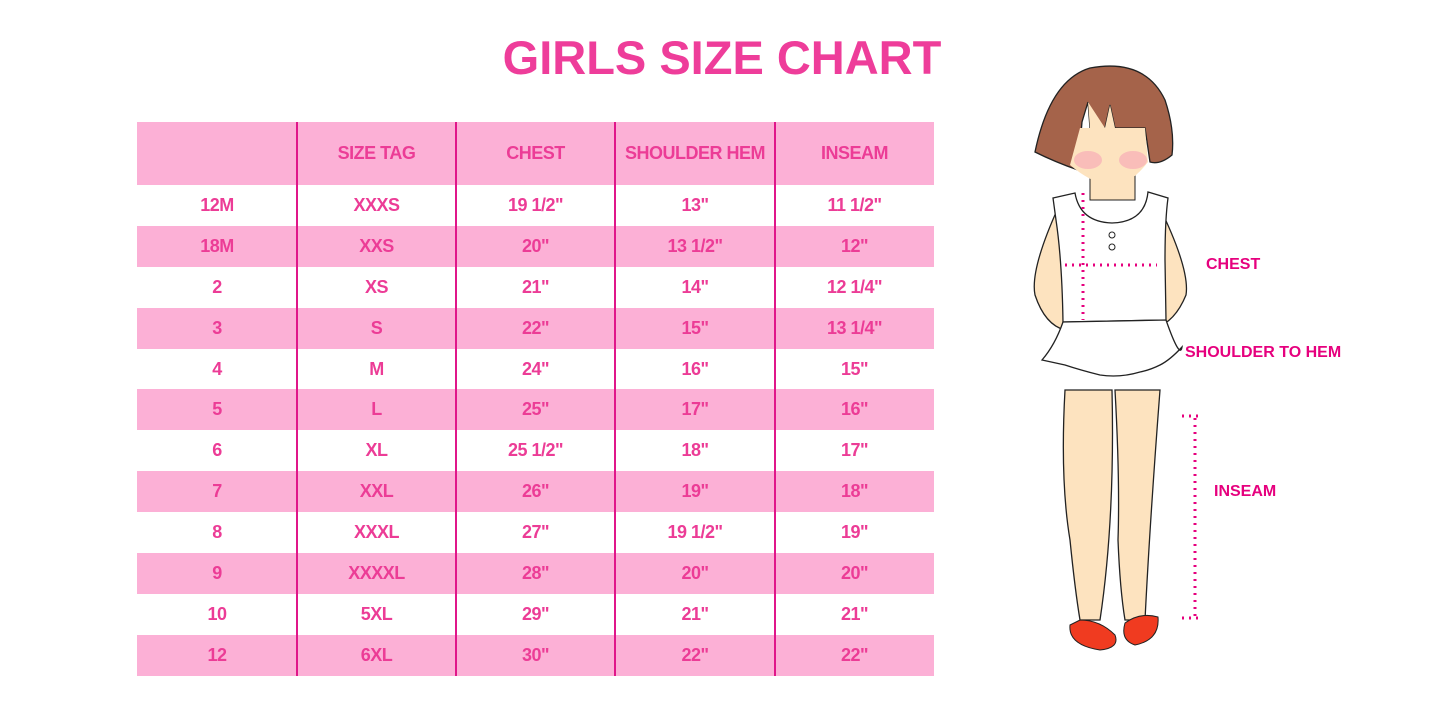  What do you see at coordinates (217, 245) in the screenshot?
I see `table-cell: 18M` at bounding box center [217, 245].